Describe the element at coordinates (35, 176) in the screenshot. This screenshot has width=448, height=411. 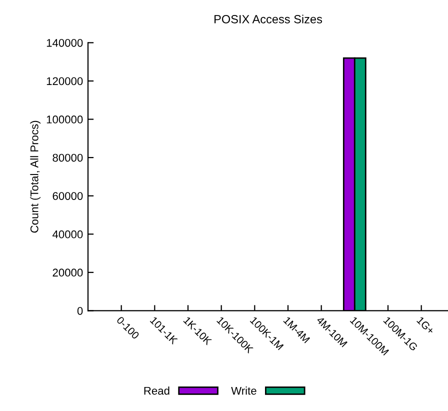
I see `y-axis-title: Count (Total, All Procs)` at that location.